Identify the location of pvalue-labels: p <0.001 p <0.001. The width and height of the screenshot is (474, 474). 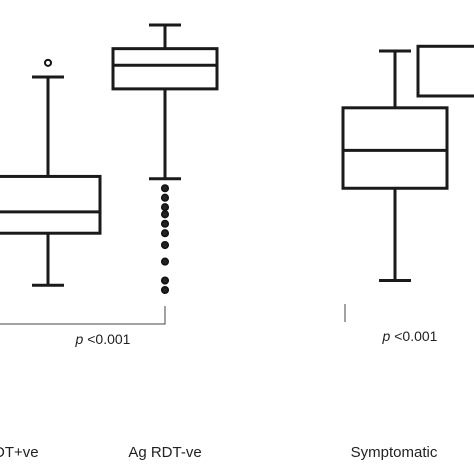
(256, 337).